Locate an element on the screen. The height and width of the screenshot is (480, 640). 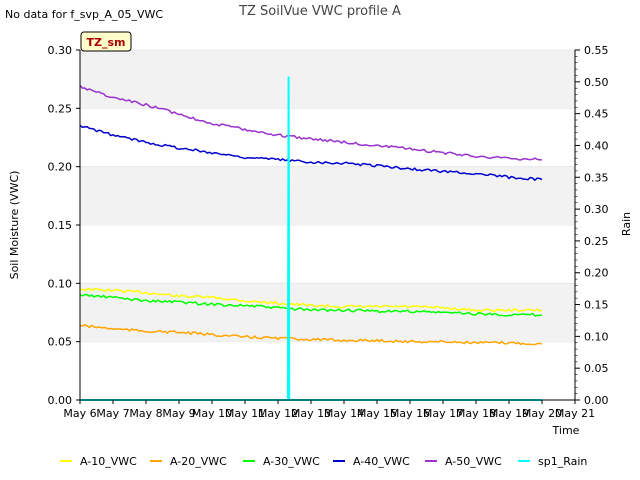
x-tick-label: May 10 is located at coordinates (212, 413).